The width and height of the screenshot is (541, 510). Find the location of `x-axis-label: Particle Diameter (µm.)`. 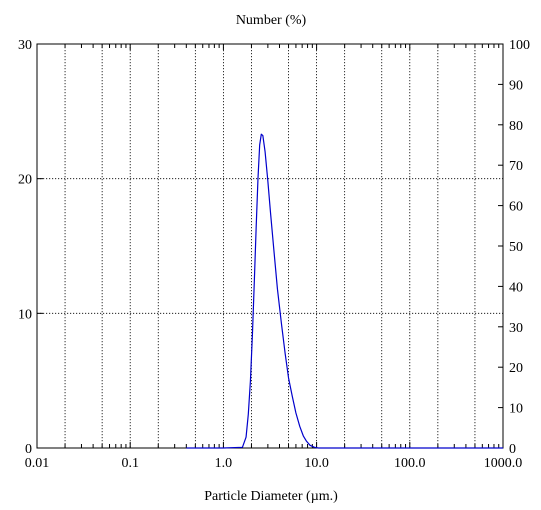

x-axis-label: Particle Diameter (µm.) is located at coordinates (271, 496).